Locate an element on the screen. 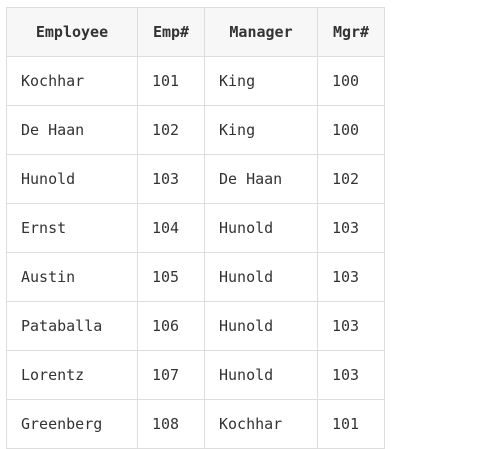 The height and width of the screenshot is (449, 489). table-row: Greenberg 108 Kochhar 101 is located at coordinates (196, 424).